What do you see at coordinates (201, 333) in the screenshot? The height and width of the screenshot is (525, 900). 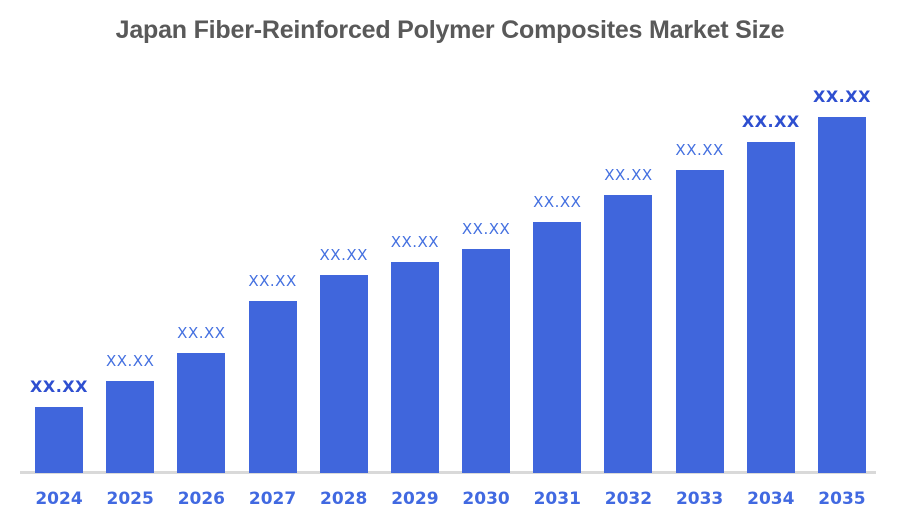 I see `bar-value-label-2026: XX.XX` at bounding box center [201, 333].